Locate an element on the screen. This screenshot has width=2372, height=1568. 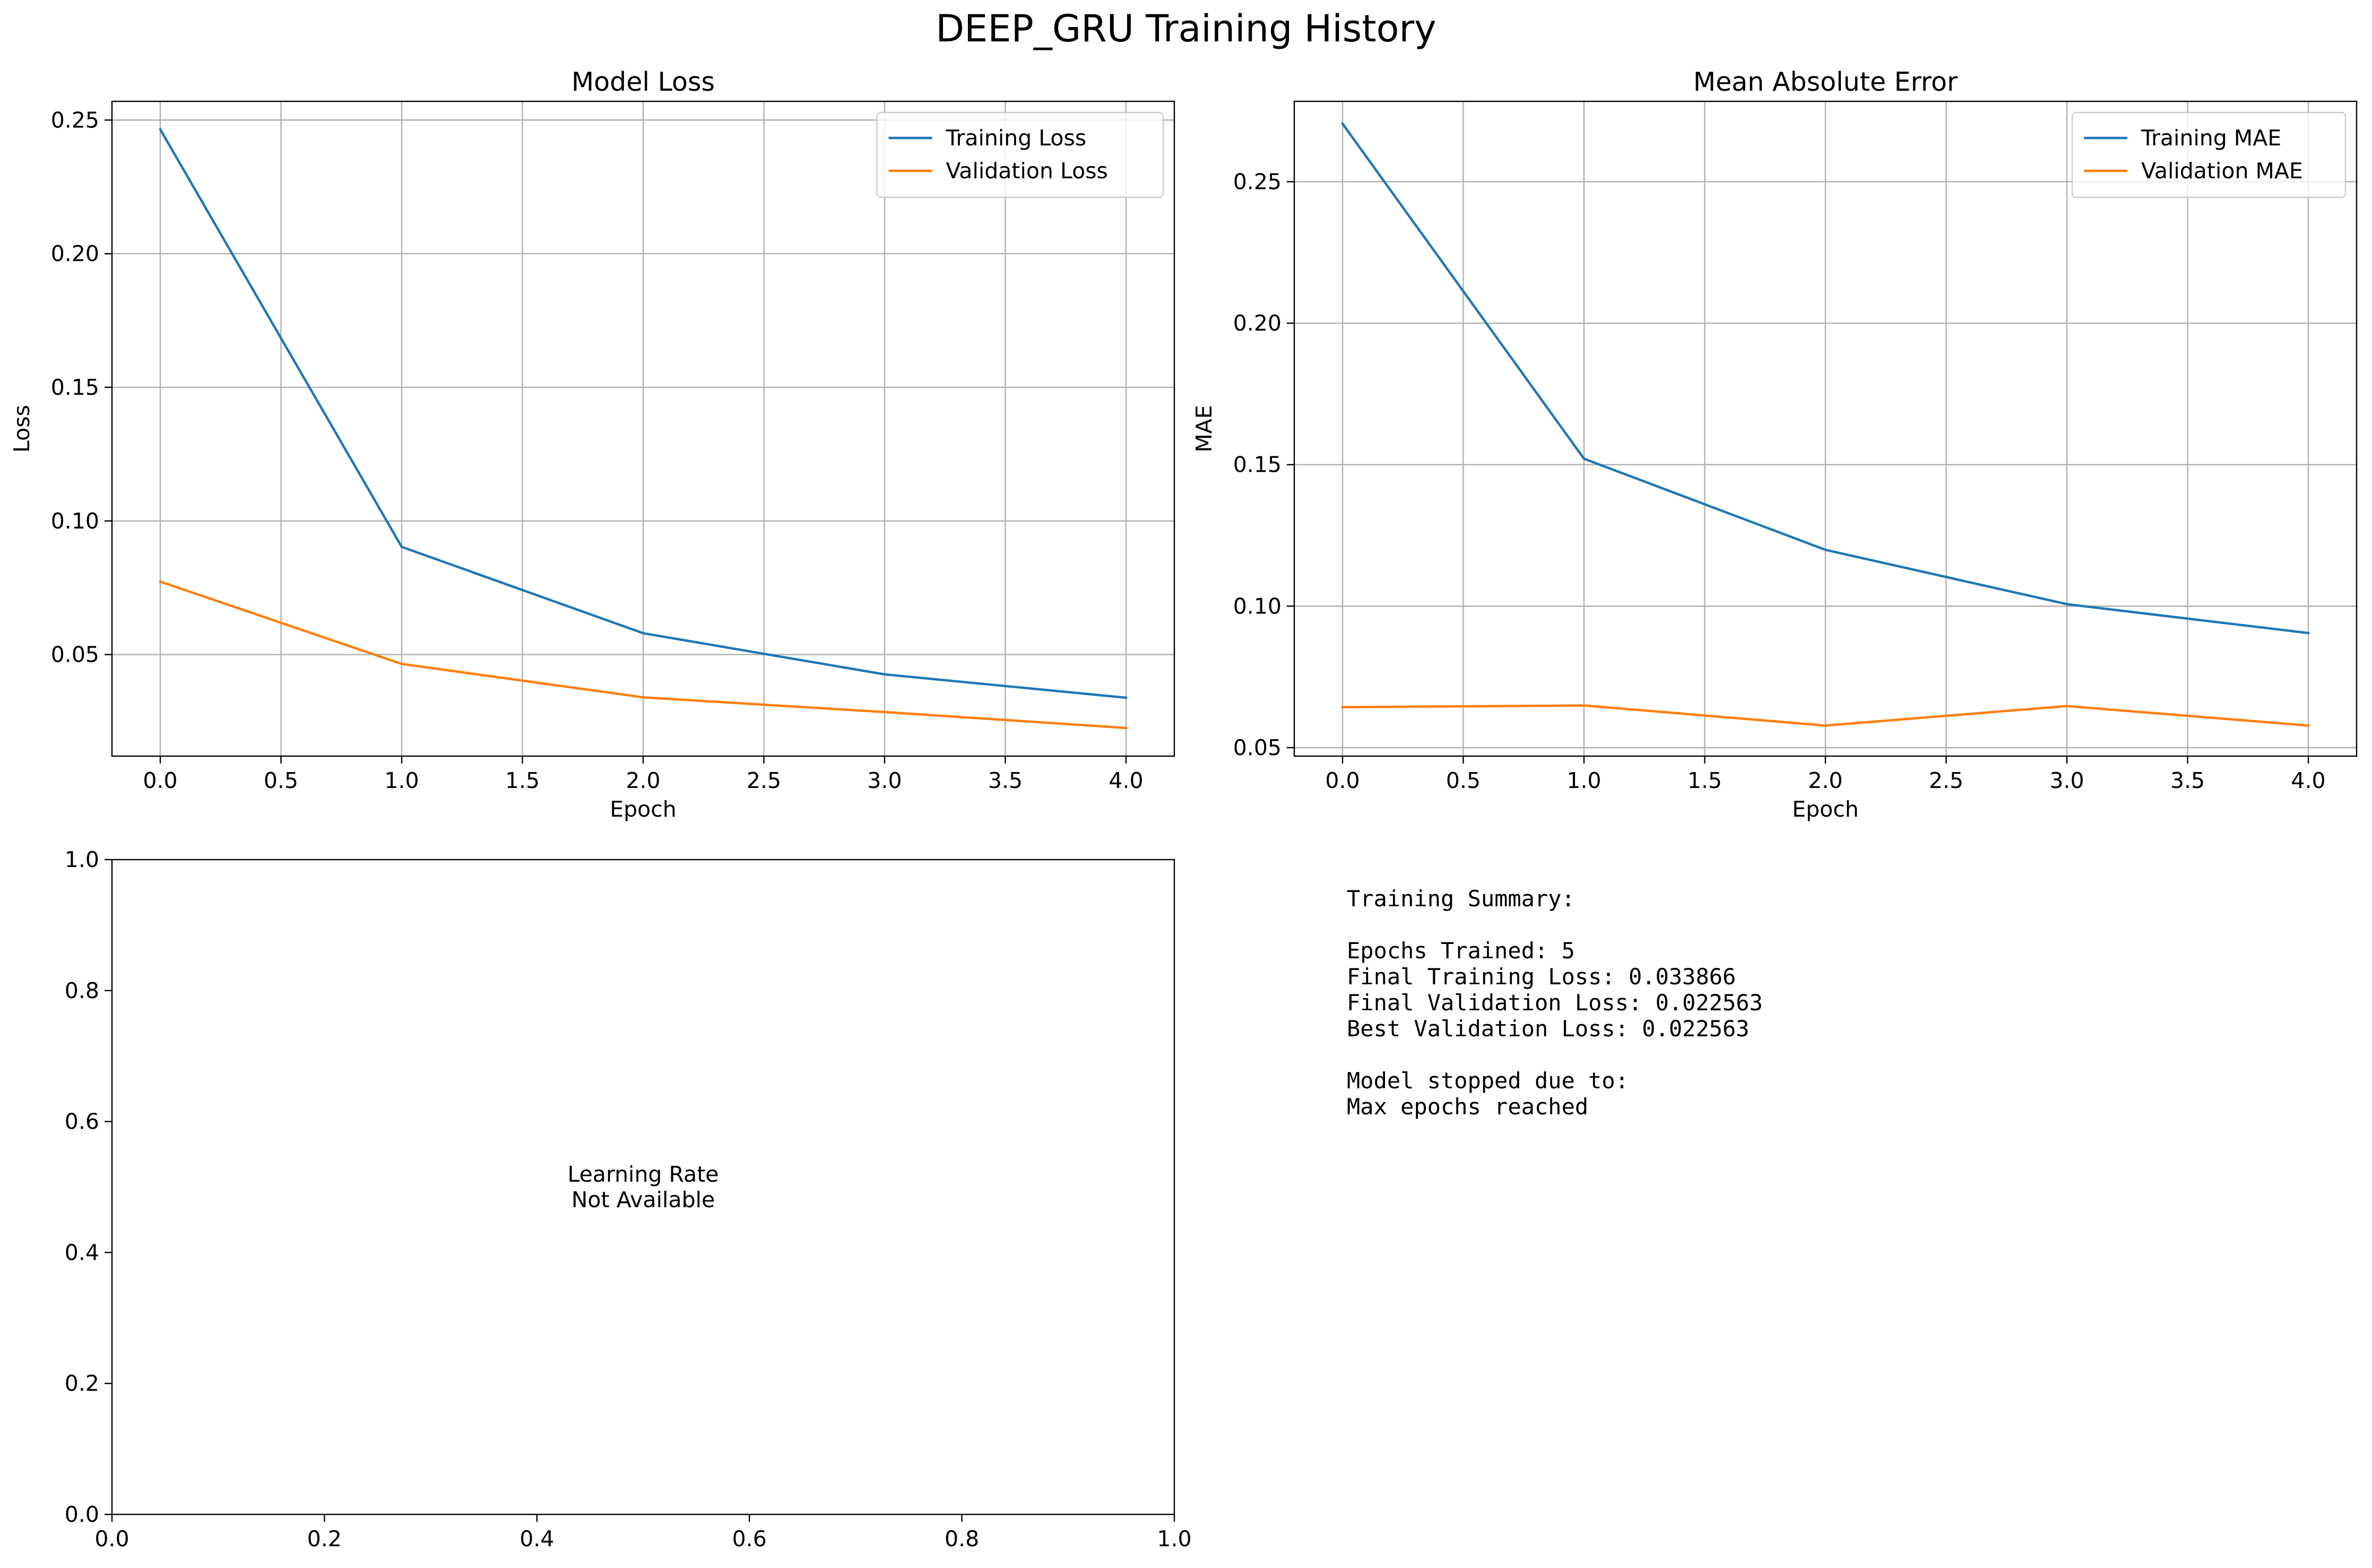
mae-y-tick-label: 0.10 is located at coordinates (1257, 606).